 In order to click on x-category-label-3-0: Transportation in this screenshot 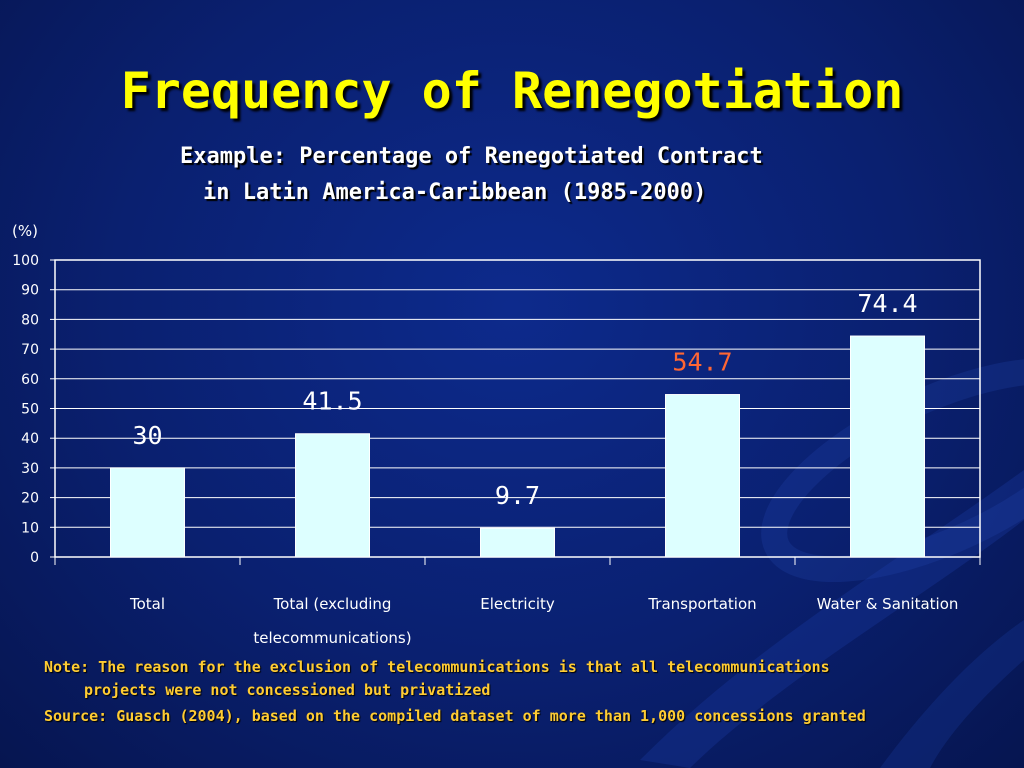, I will do `click(701, 604)`.